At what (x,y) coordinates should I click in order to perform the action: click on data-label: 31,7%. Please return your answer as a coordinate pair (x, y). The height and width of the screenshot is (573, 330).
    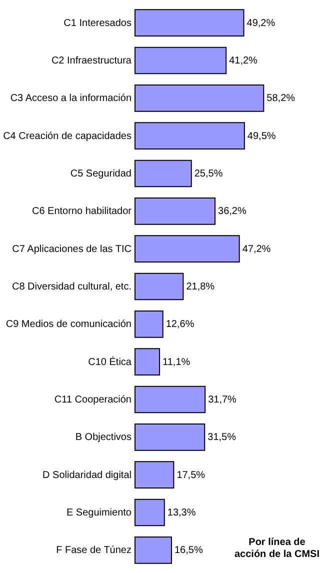
    Looking at the image, I should click on (222, 400).